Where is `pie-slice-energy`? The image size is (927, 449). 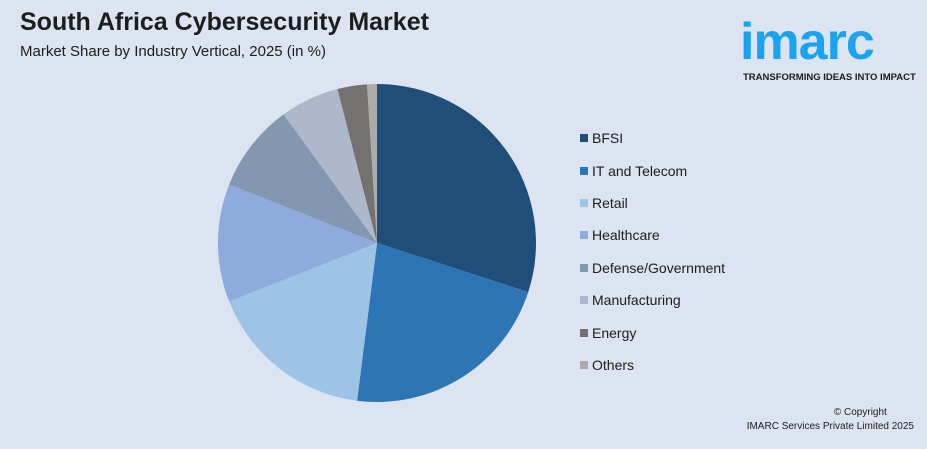 pie-slice-energy is located at coordinates (357, 163).